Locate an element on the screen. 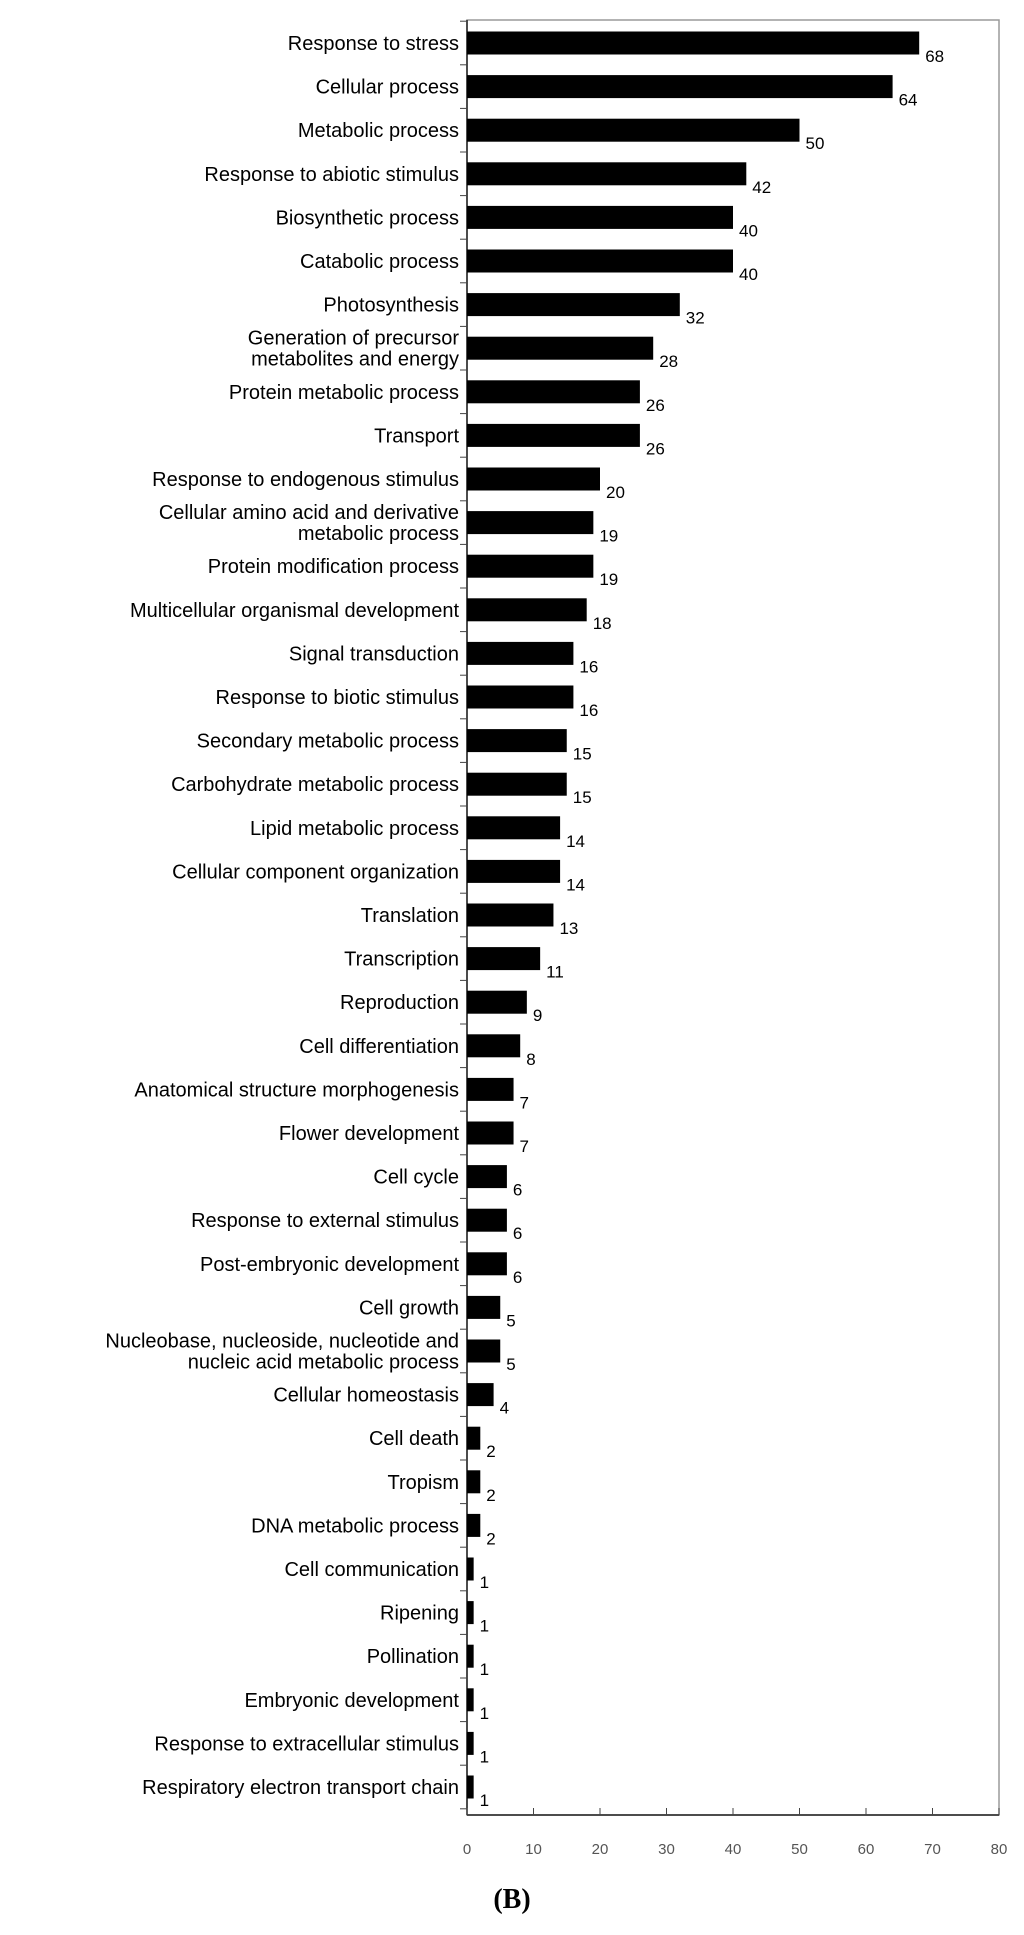 The image size is (1024, 1935). category-label: Ripening is located at coordinates (419, 1614).